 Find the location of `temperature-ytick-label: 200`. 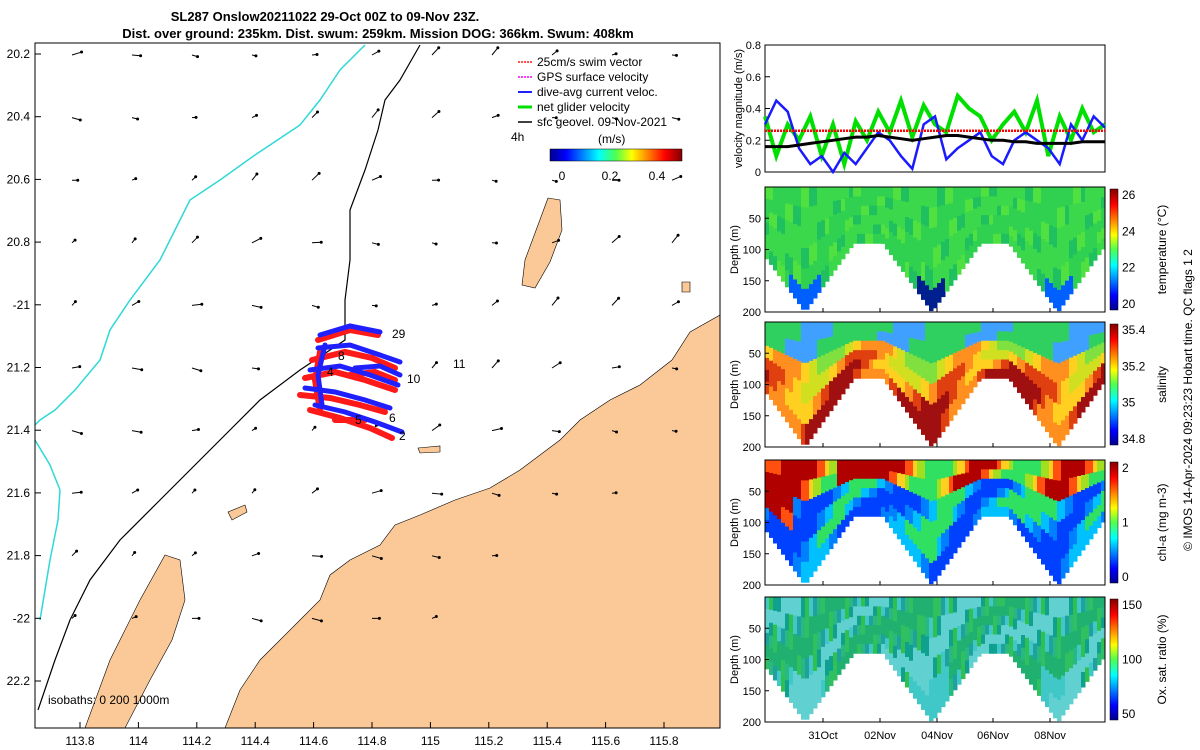

temperature-ytick-label: 200 is located at coordinates (752, 313).